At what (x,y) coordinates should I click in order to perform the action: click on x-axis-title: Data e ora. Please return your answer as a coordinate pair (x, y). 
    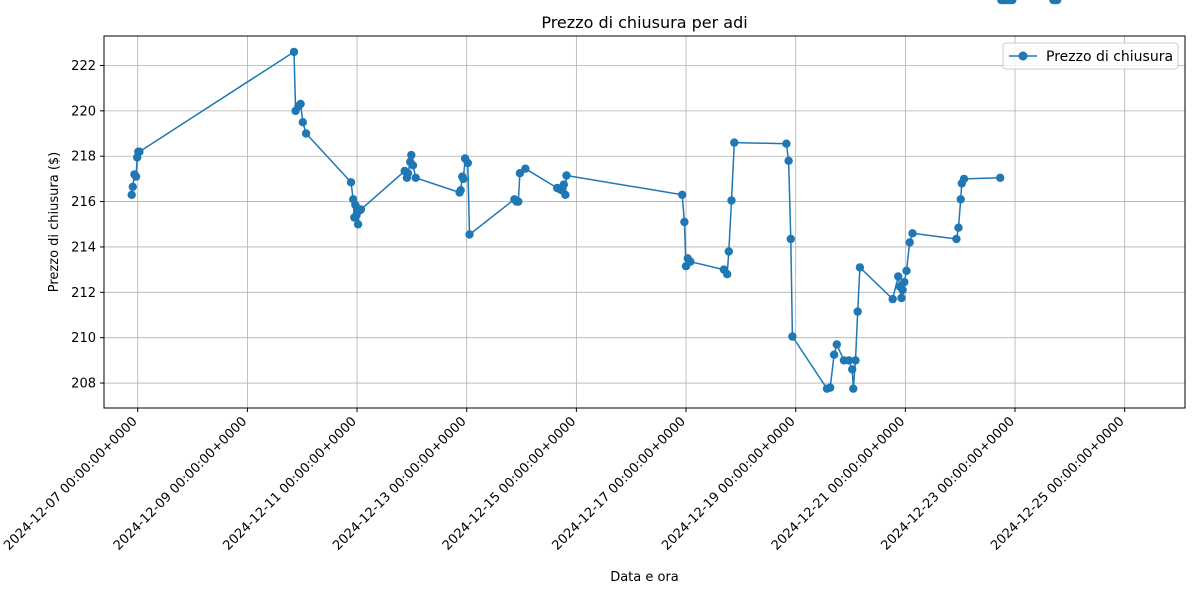
    Looking at the image, I should click on (644, 577).